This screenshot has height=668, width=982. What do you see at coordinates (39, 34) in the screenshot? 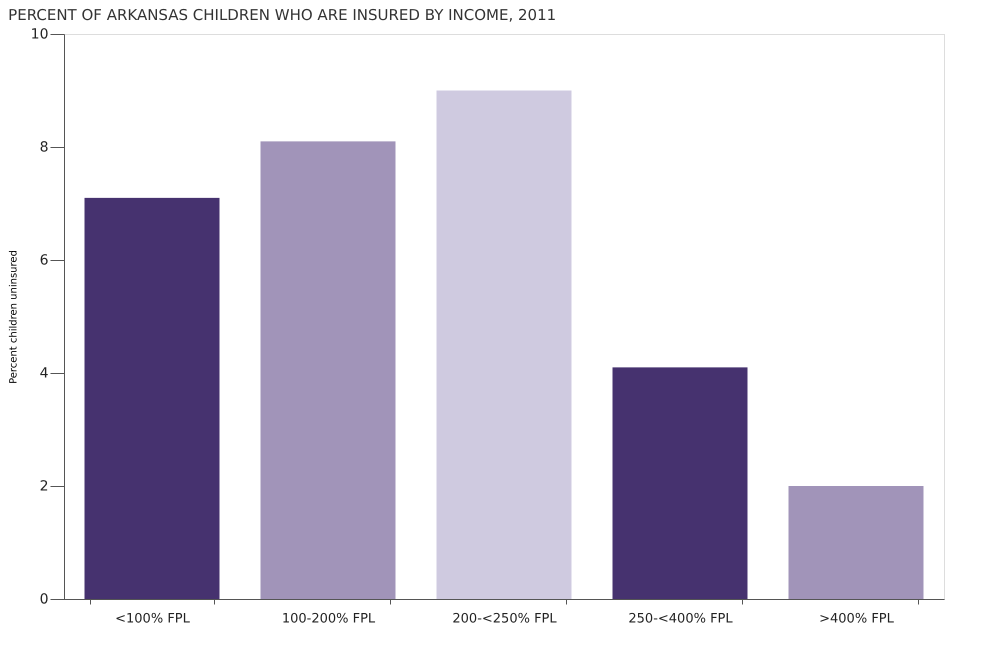
I see `y-tick-label: 10` at bounding box center [39, 34].